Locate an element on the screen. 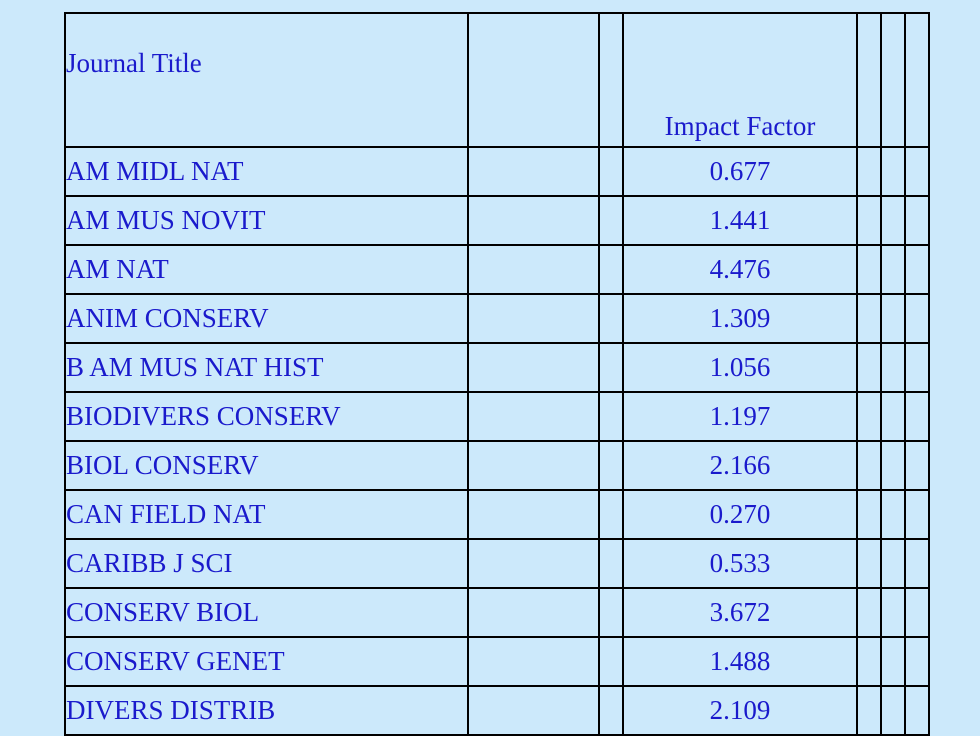 The width and height of the screenshot is (980, 736). impact-factor-cell: 1.441 is located at coordinates (740, 220).